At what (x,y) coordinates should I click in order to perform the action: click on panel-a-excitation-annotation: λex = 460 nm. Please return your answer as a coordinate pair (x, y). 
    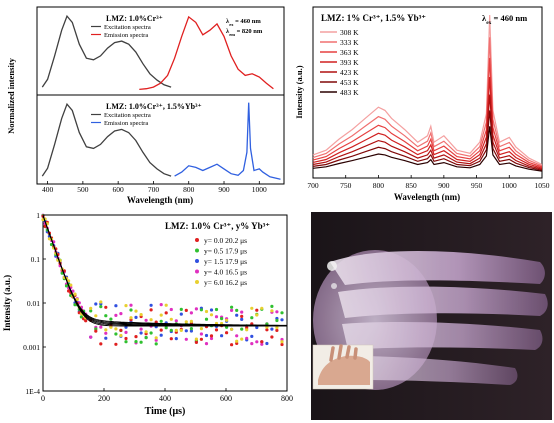
    Looking at the image, I should click on (243, 22).